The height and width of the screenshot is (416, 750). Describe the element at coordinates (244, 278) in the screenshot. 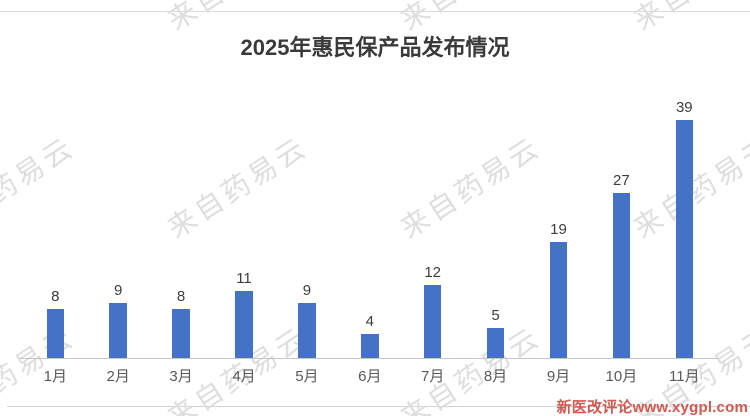

I see `bar-value-label-4月: 11` at that location.